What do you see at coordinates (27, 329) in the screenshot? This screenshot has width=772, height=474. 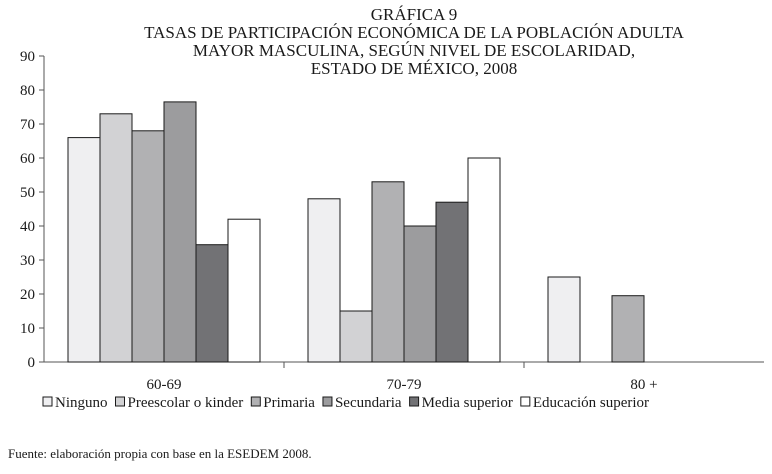 I see `y-tick-label: 10` at bounding box center [27, 329].